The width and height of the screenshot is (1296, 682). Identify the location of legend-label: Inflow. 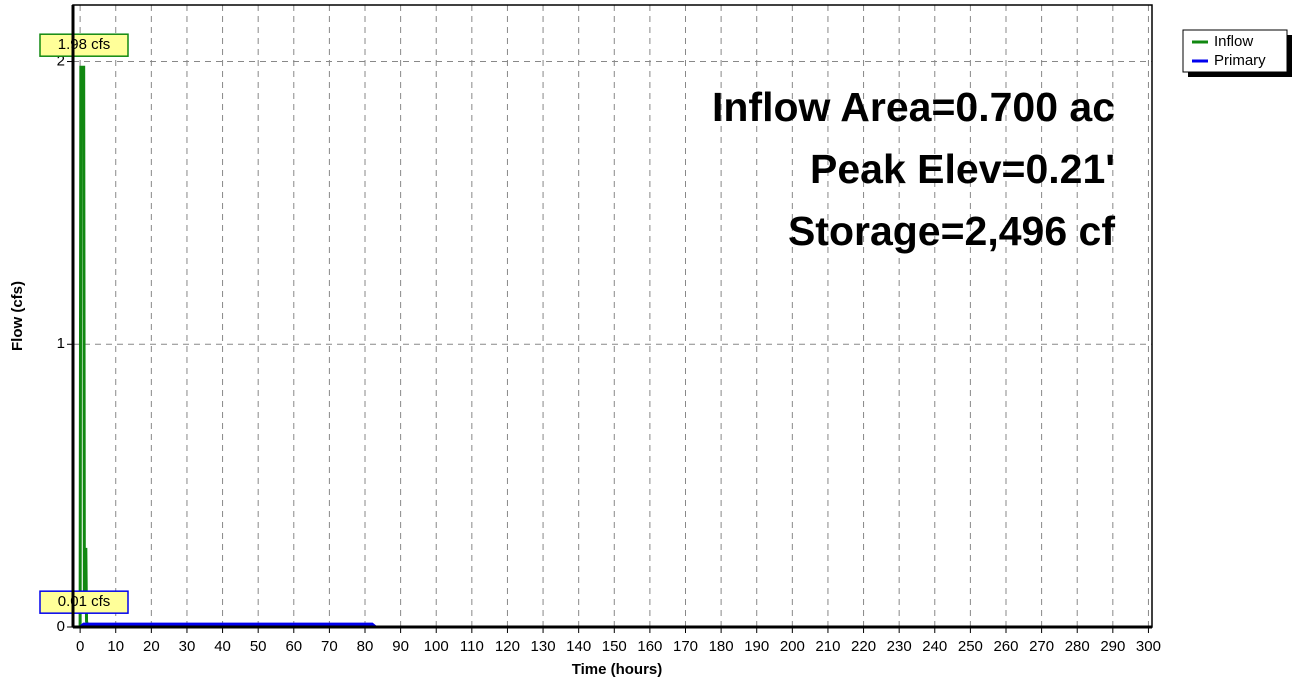
(1233, 41).